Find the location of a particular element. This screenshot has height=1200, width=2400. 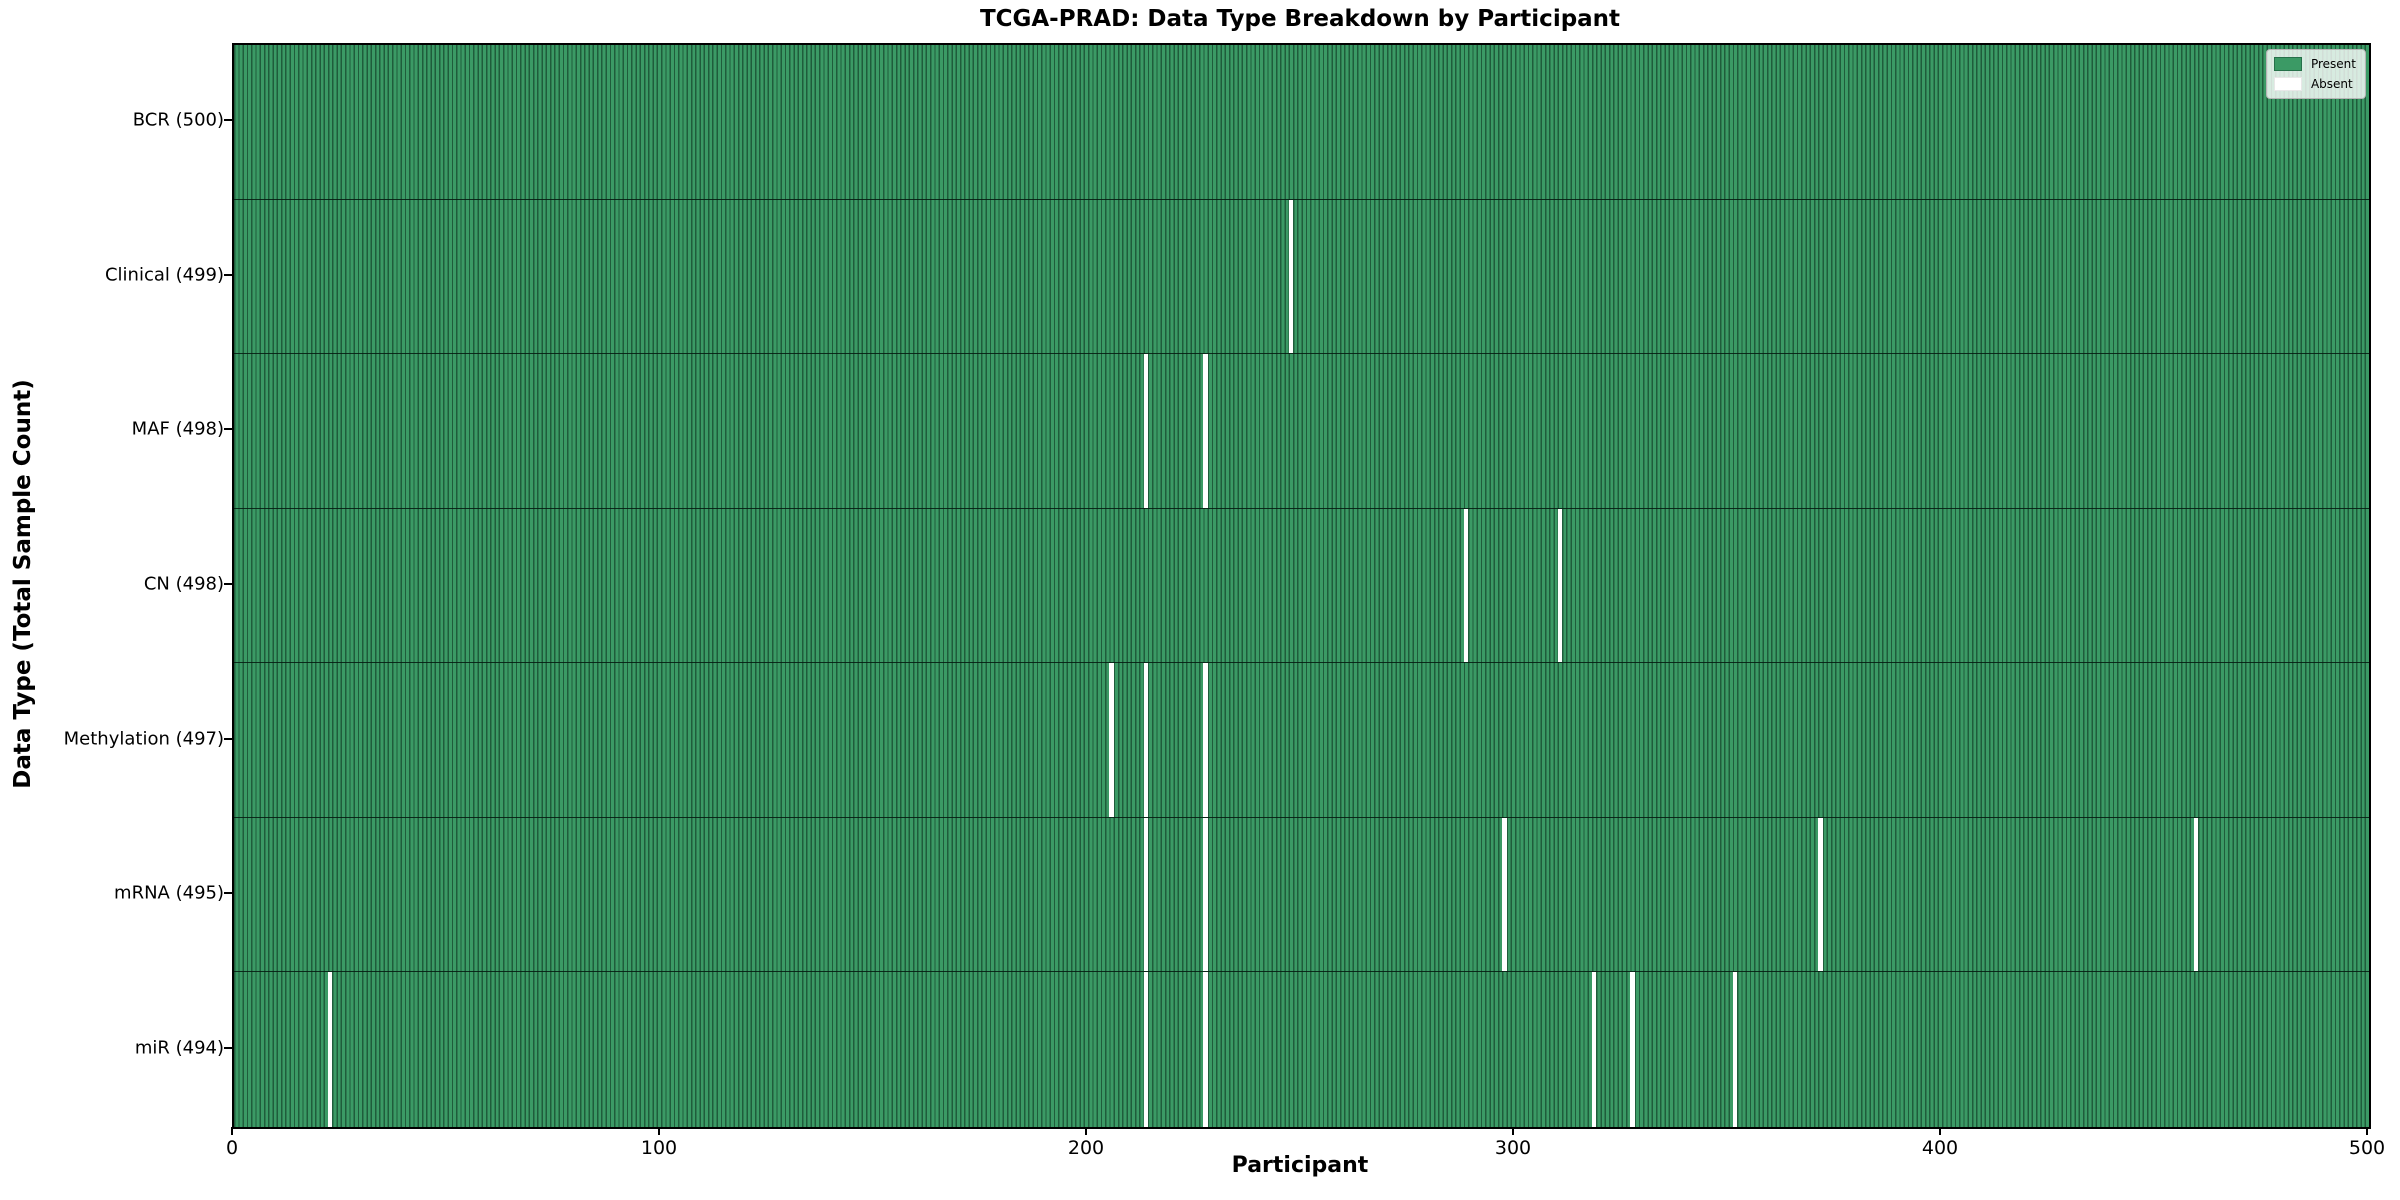

x-tick-label-0: 0 is located at coordinates (232, 1148).